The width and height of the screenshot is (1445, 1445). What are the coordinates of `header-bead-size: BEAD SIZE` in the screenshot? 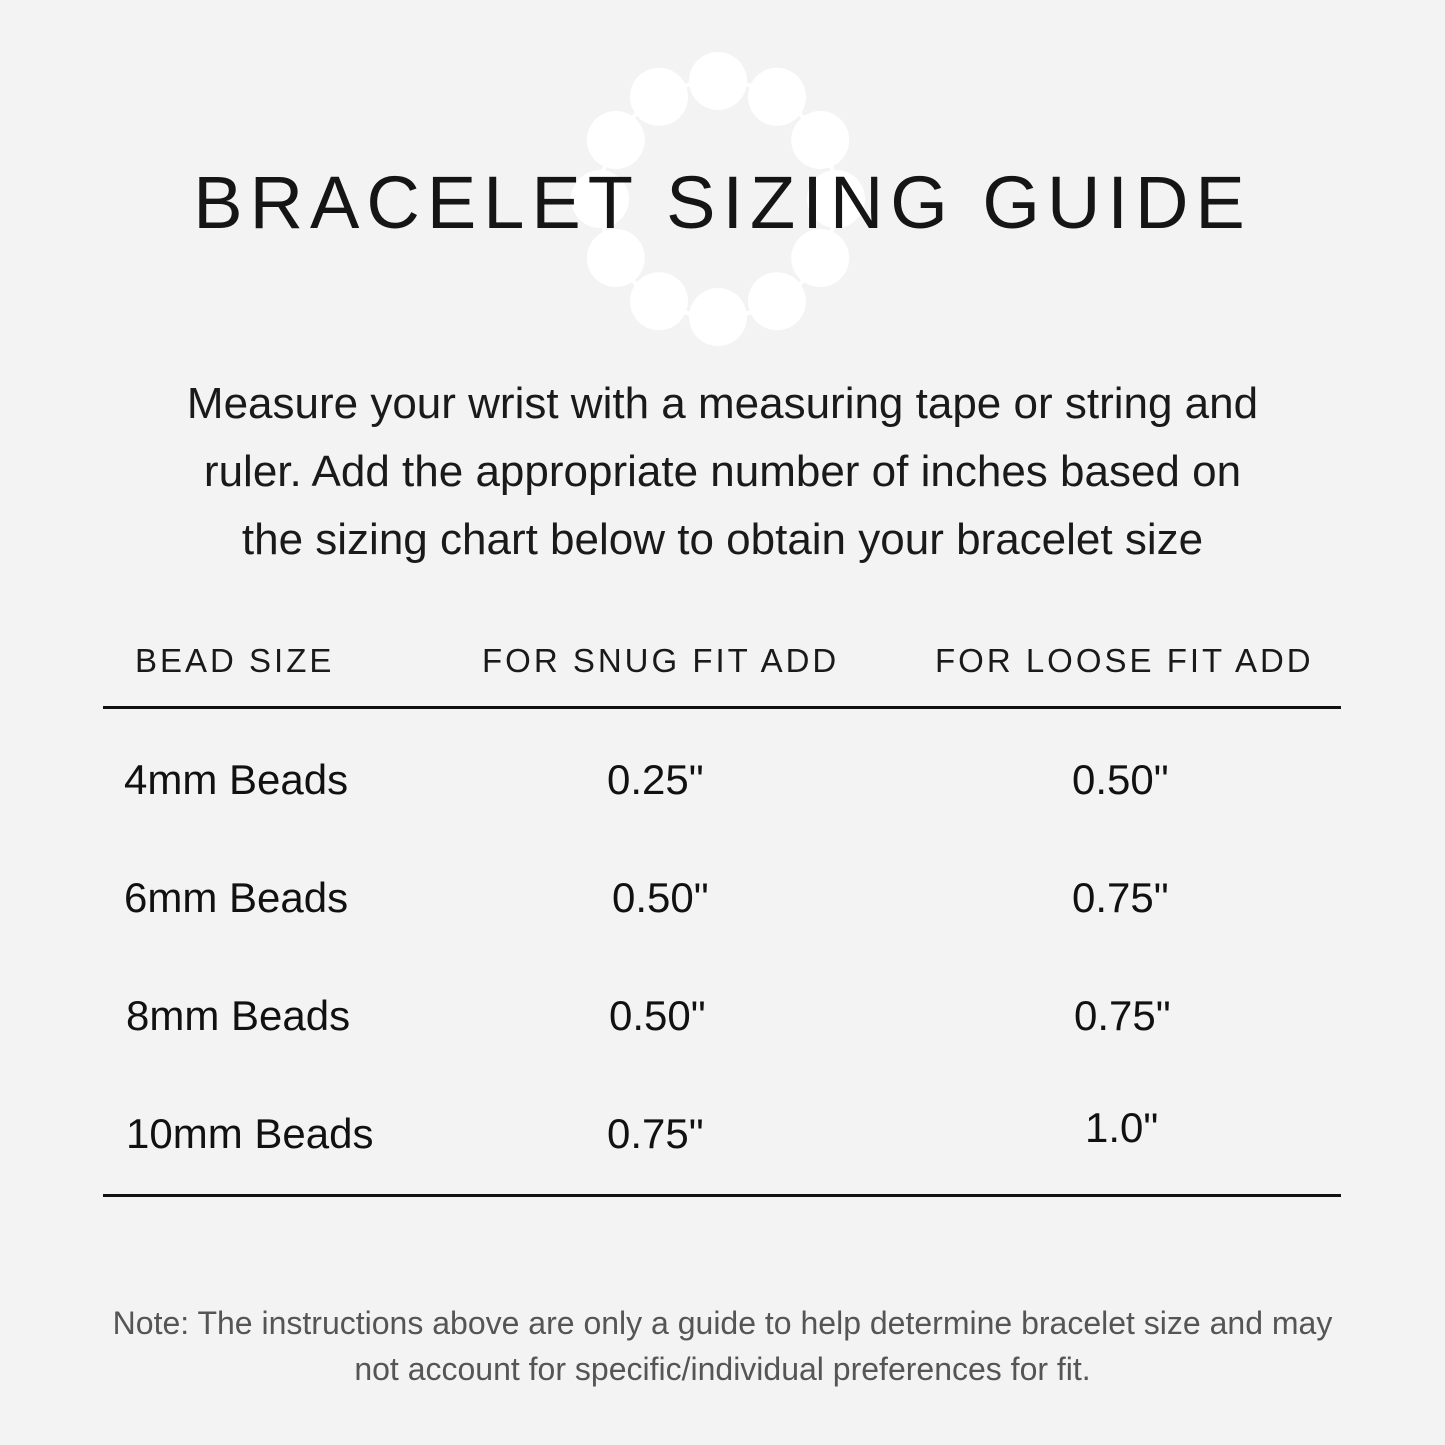 It's located at (235, 660).